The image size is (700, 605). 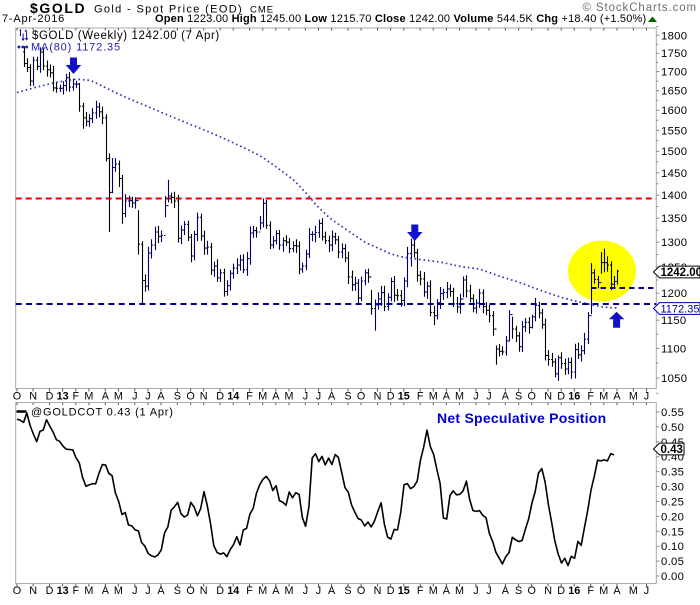 What do you see at coordinates (674, 294) in the screenshot?
I see `svg-text: 1200` at bounding box center [674, 294].